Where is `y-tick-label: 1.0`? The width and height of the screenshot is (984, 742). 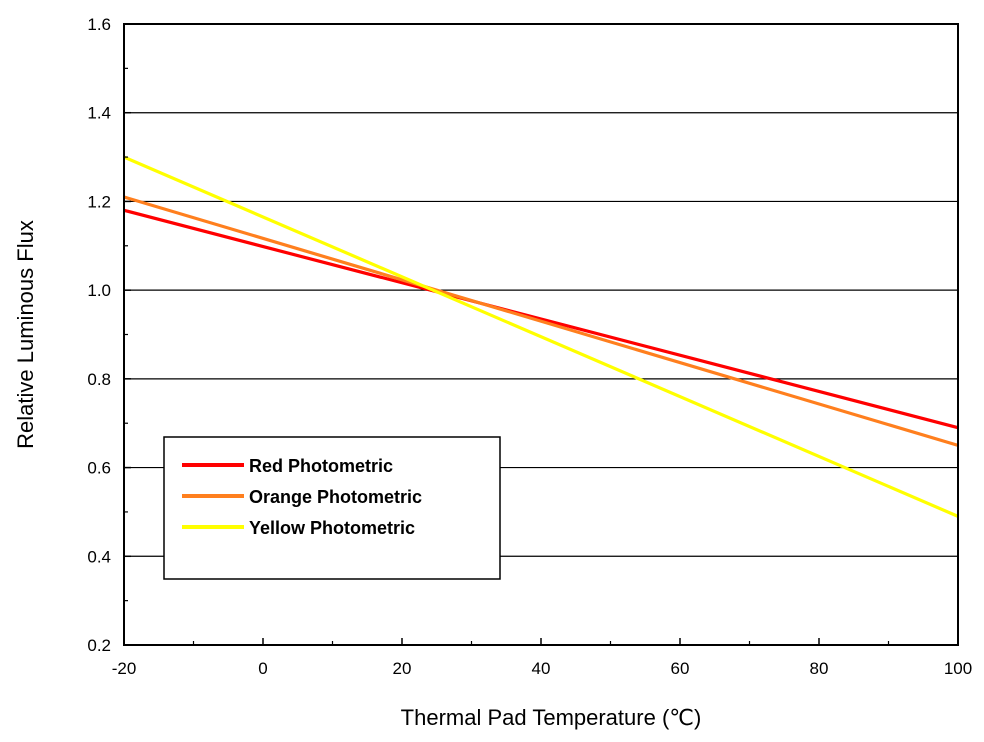
y-tick-label: 1.0 is located at coordinates (99, 290).